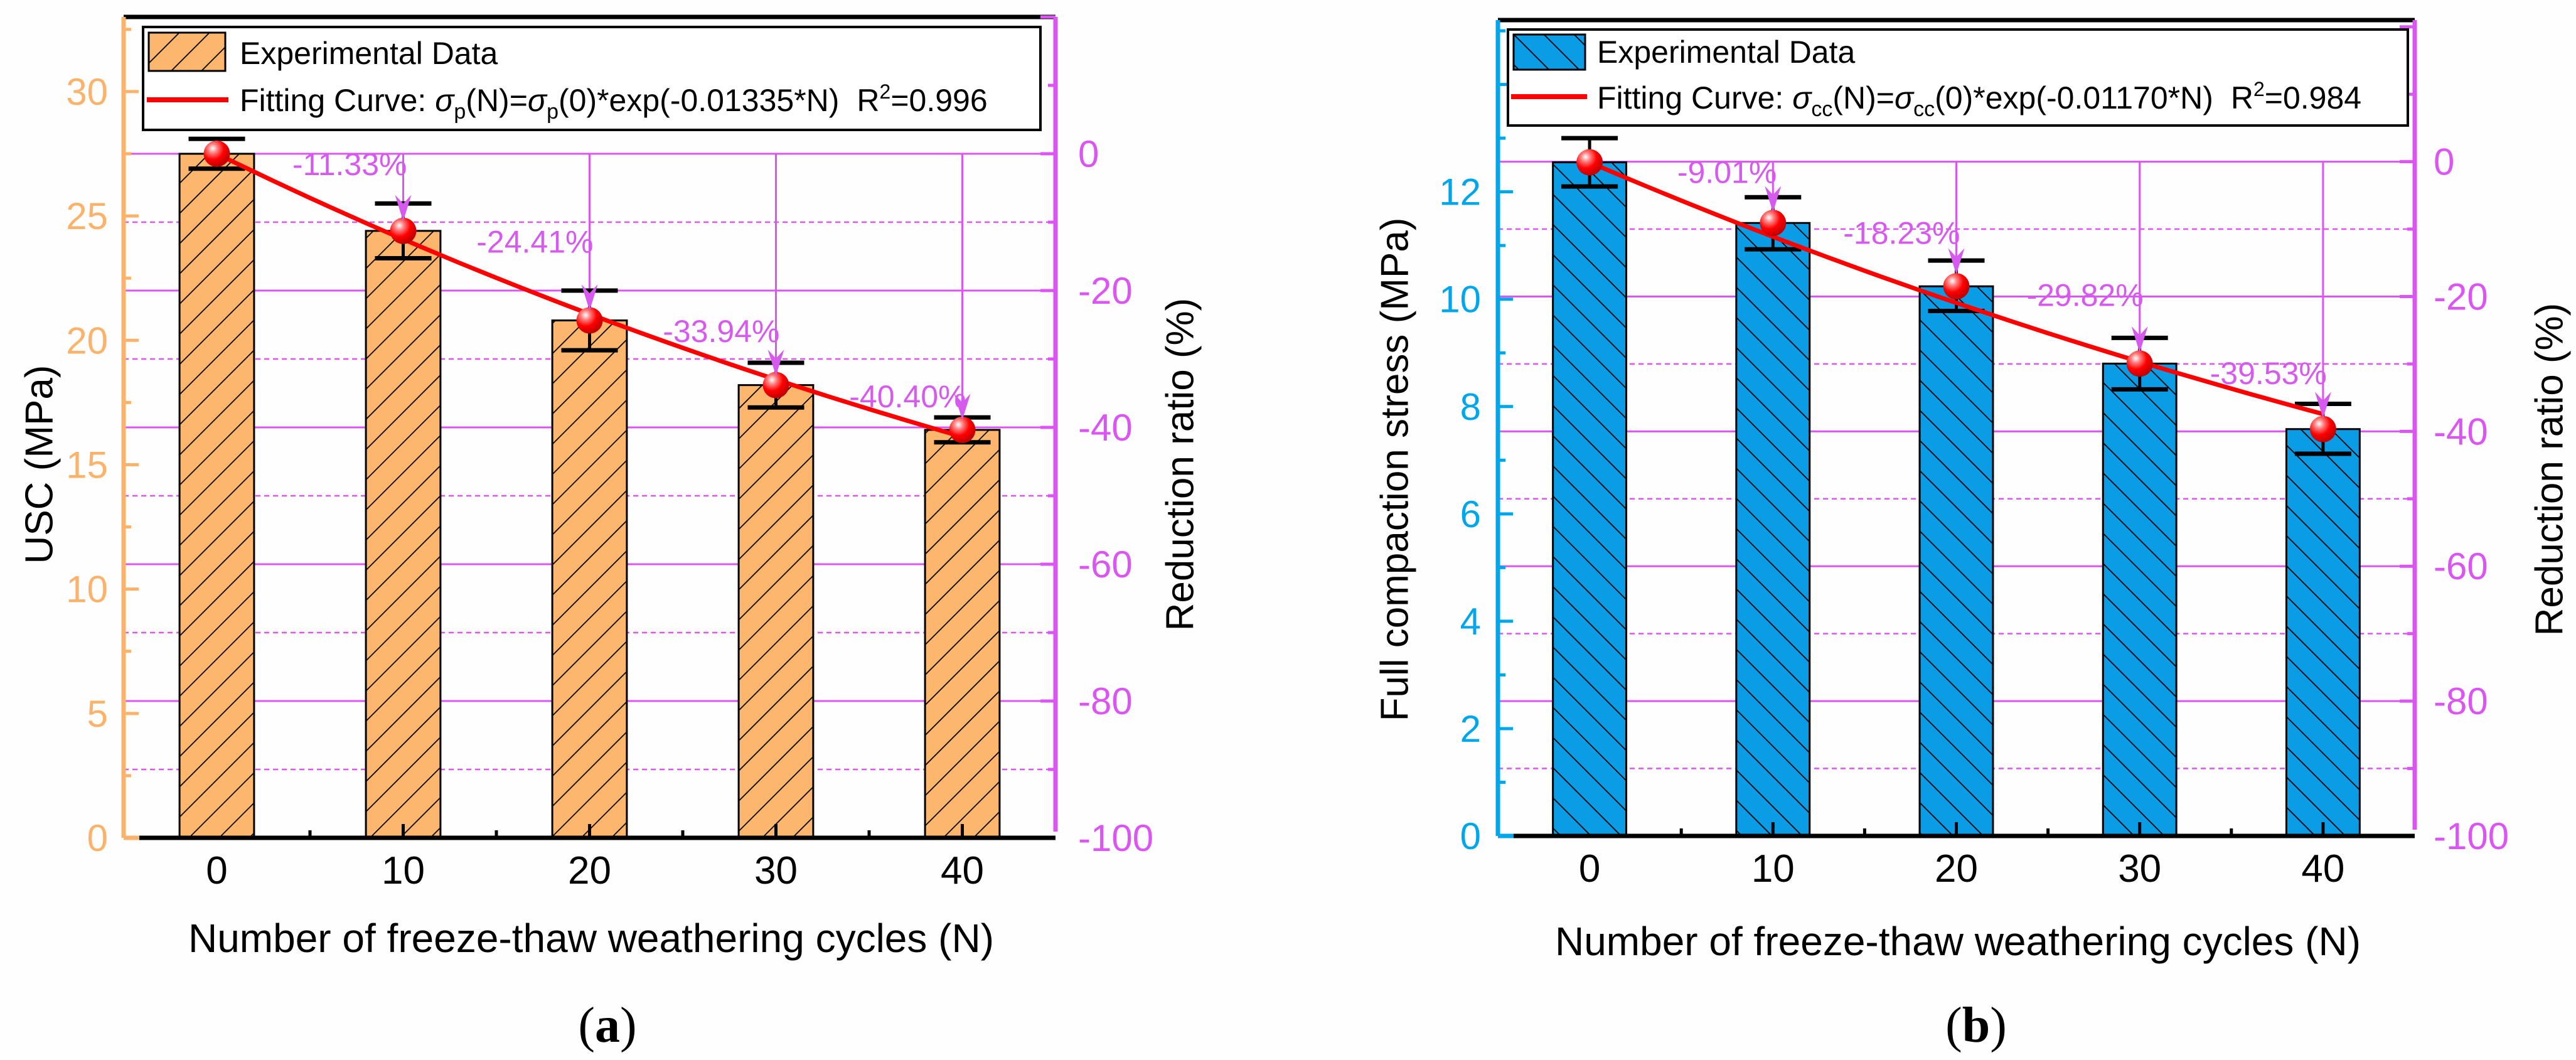 The width and height of the screenshot is (2576, 1060). I want to click on panel-caption: (b), so click(1976, 1025).